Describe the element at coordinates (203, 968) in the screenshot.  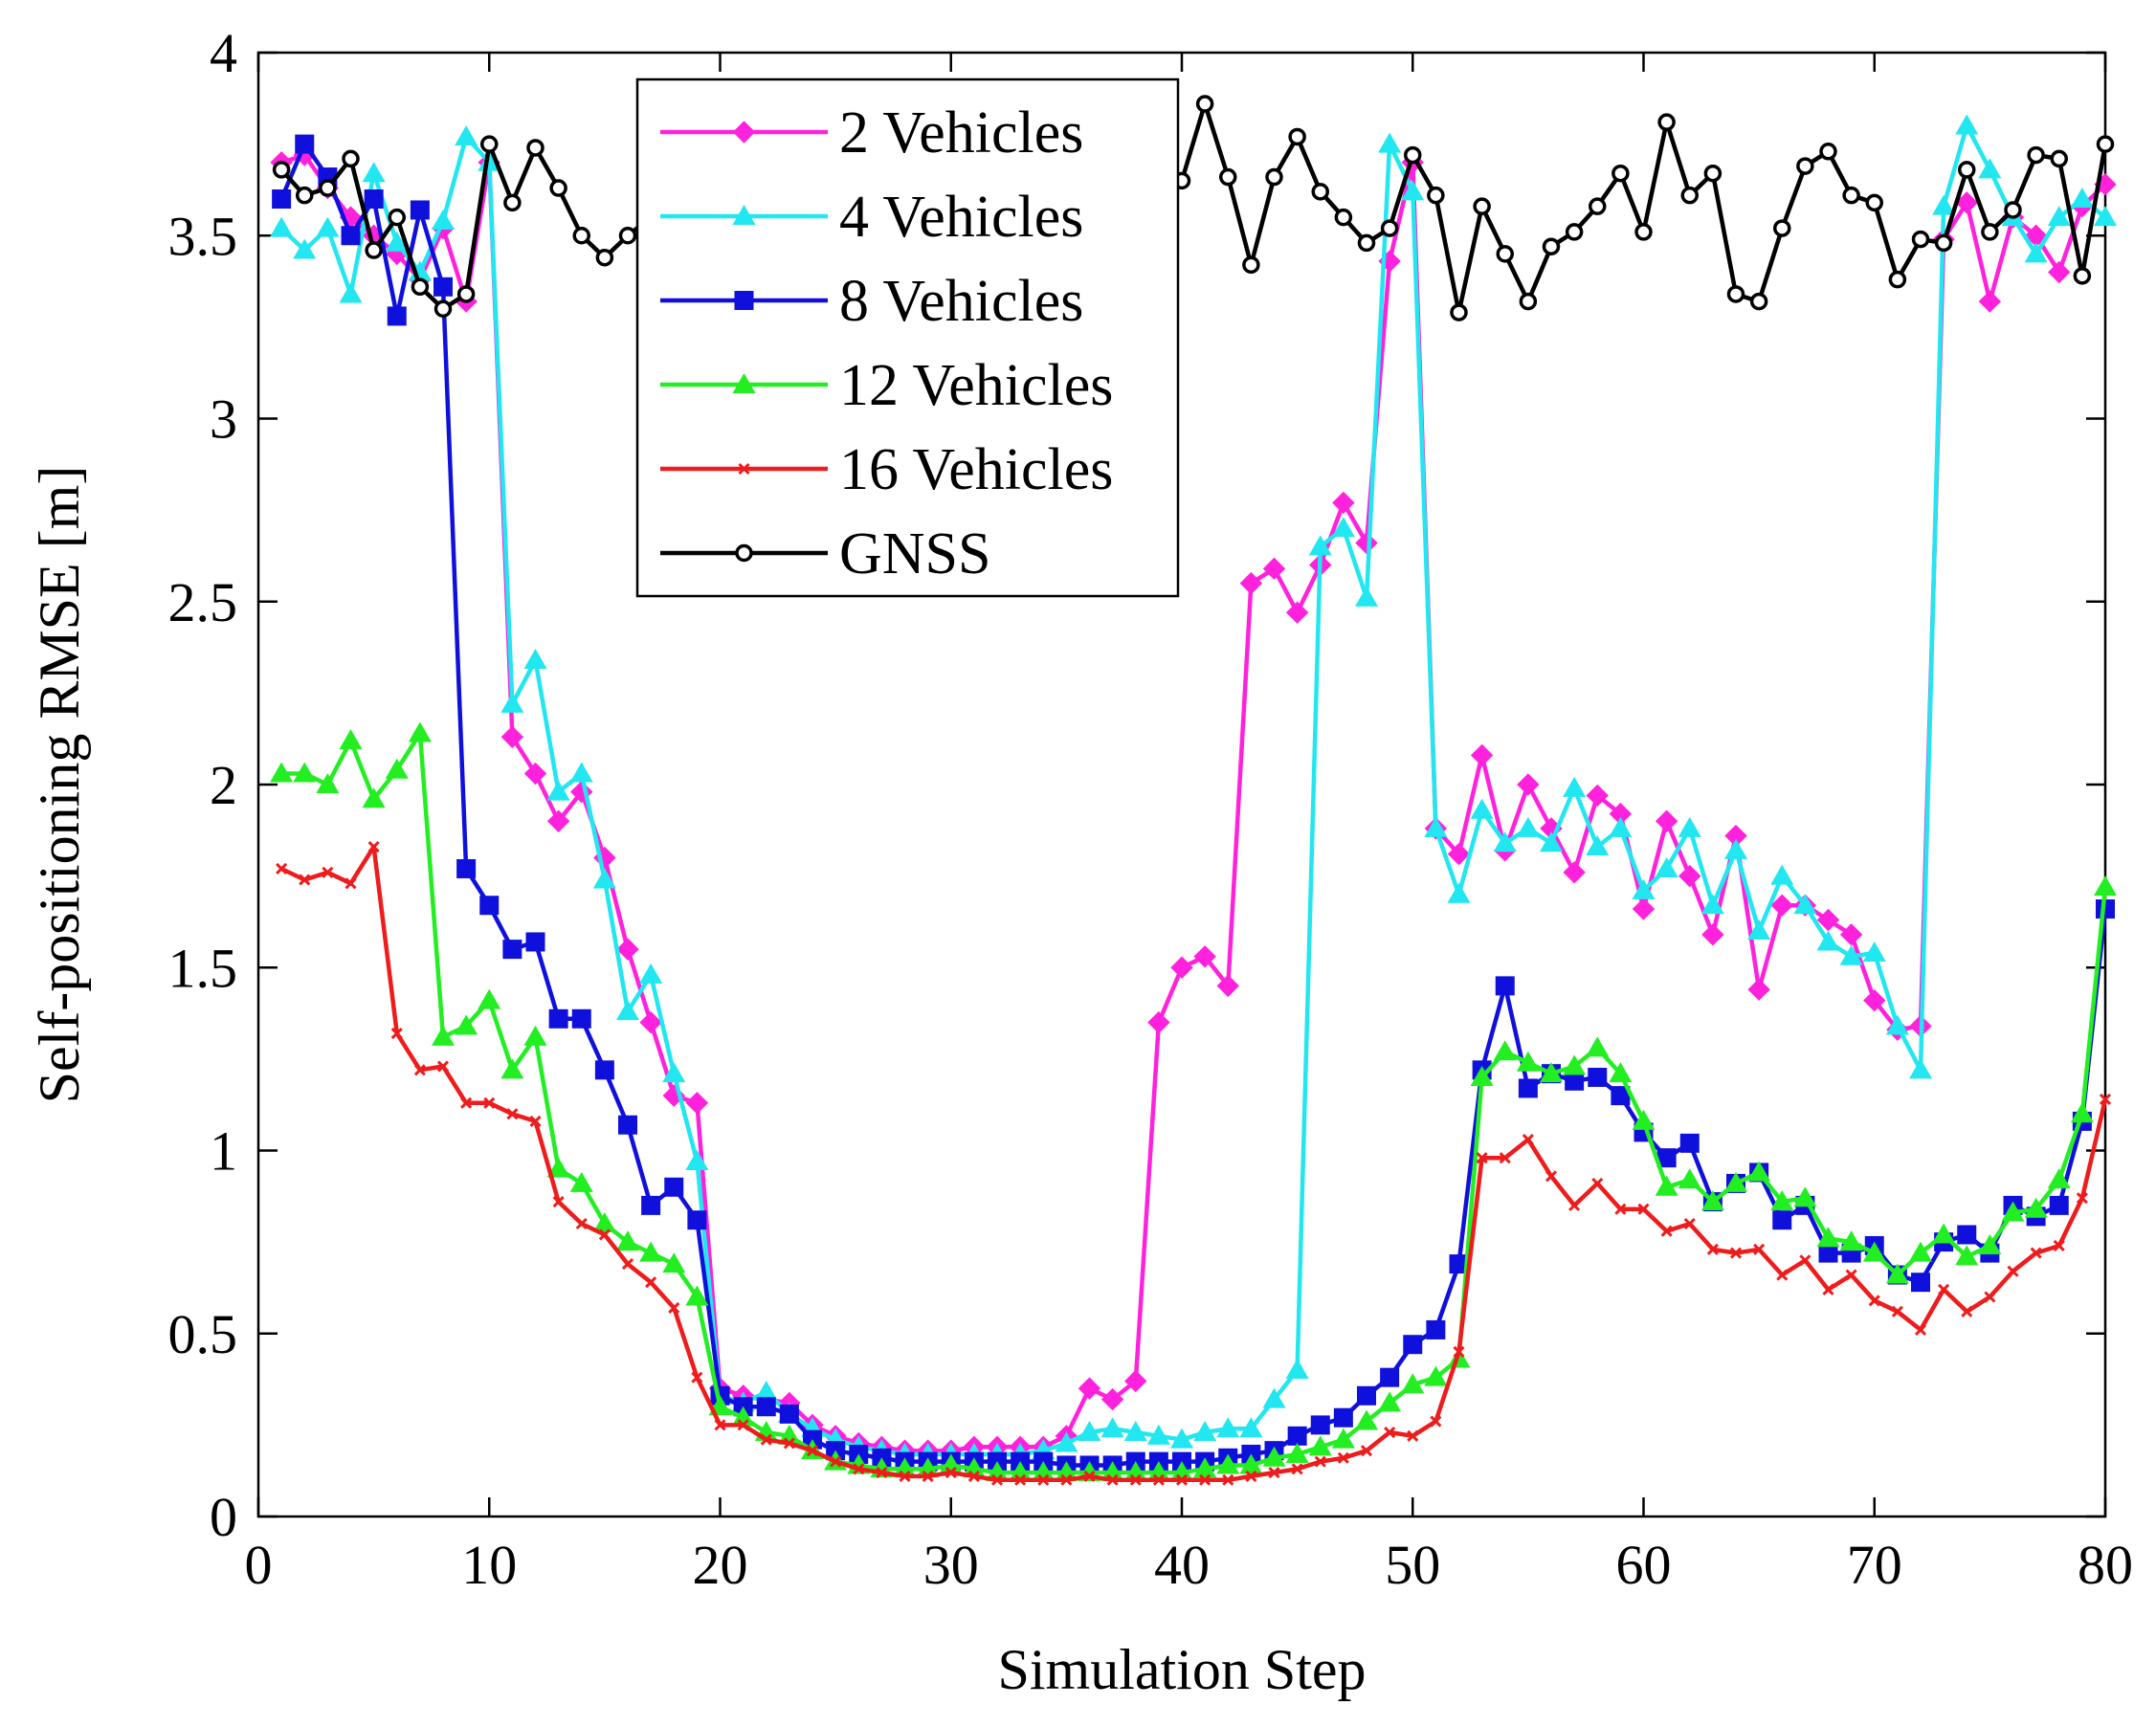
I see `y-tick-label: 1.5` at that location.